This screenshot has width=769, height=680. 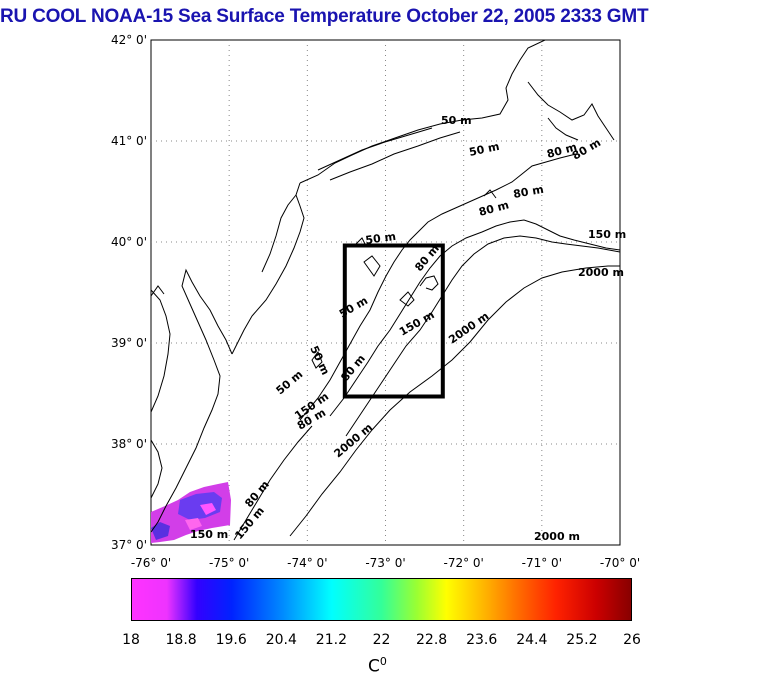 I want to click on longitude-label: -76° 0', so click(x=151, y=563).